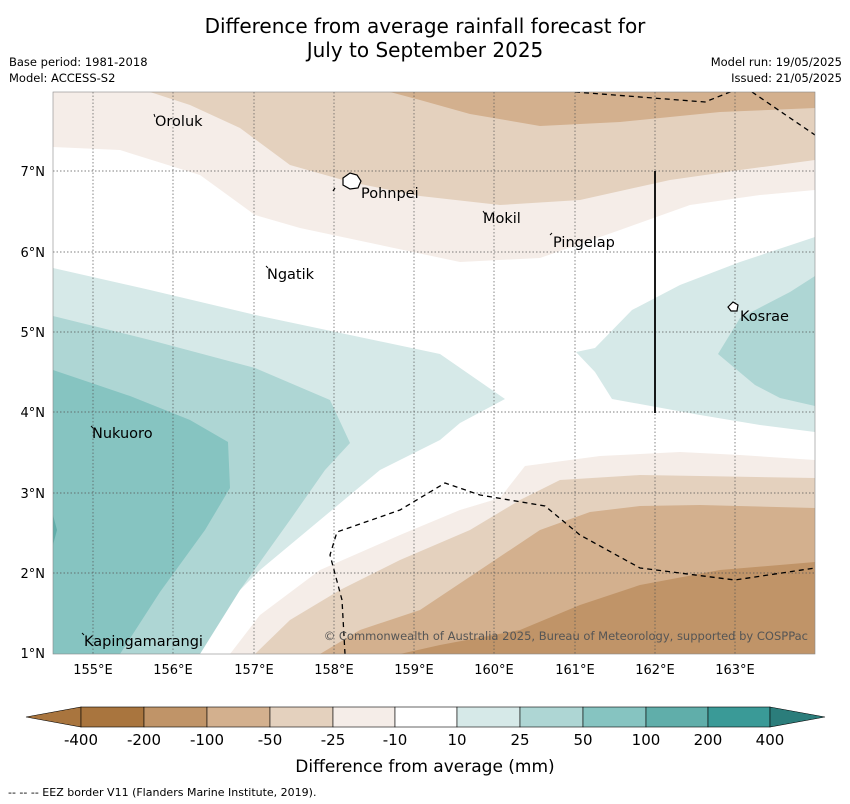 This screenshot has width=850, height=804. Describe the element at coordinates (254, 670) in the screenshot. I see `lon-label: 157°E` at that location.